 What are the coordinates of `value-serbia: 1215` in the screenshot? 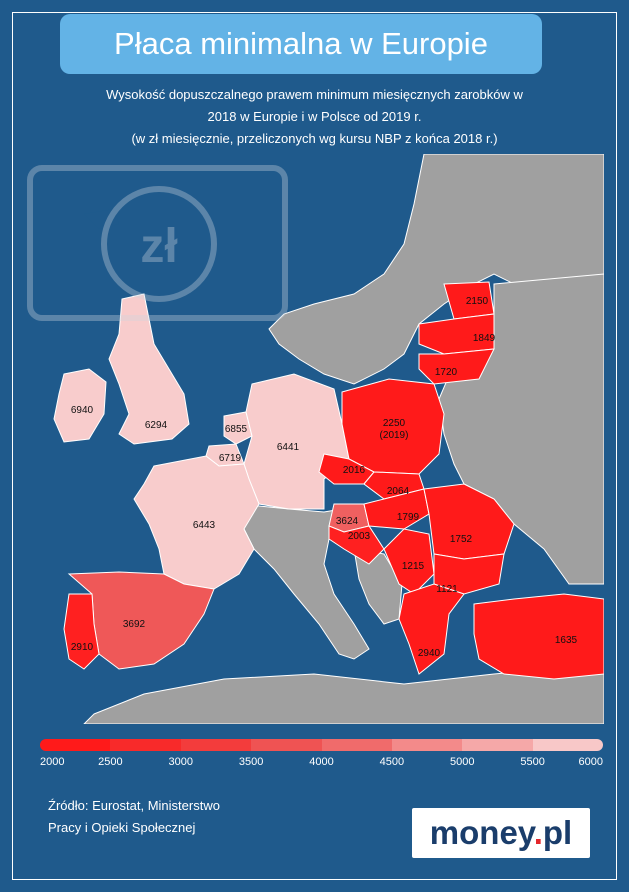 It's located at (413, 566).